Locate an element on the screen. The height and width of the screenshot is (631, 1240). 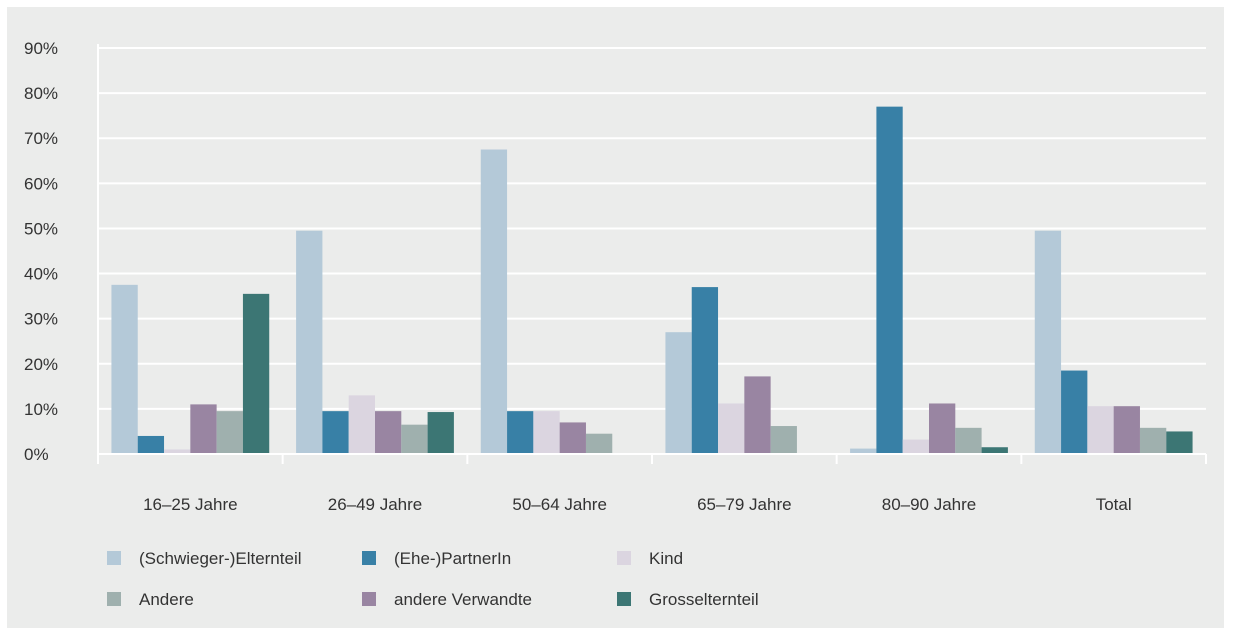
x-category-label: 50–64 Jahre is located at coordinates (559, 504).